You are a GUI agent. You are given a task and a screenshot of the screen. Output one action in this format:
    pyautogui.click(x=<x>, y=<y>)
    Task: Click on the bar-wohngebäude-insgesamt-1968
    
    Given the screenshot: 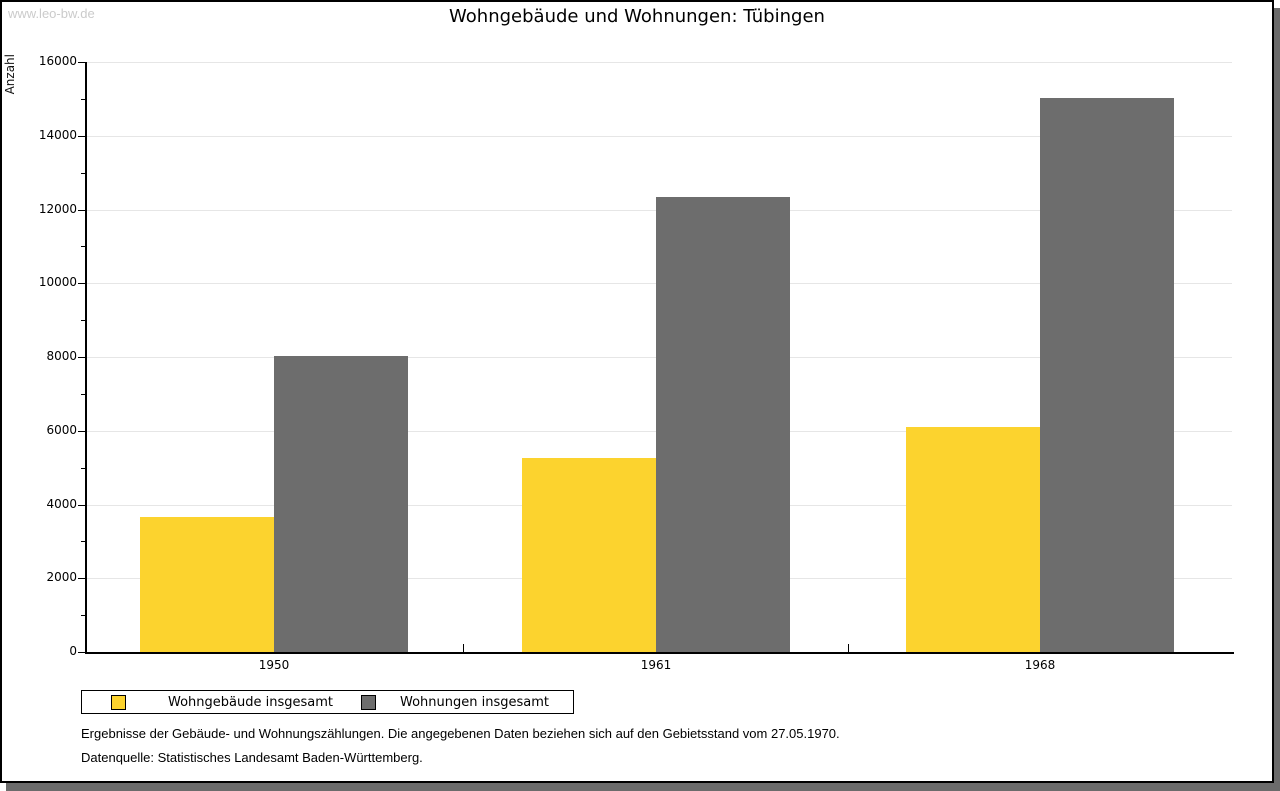 What is the action you would take?
    pyautogui.click(x=973, y=539)
    